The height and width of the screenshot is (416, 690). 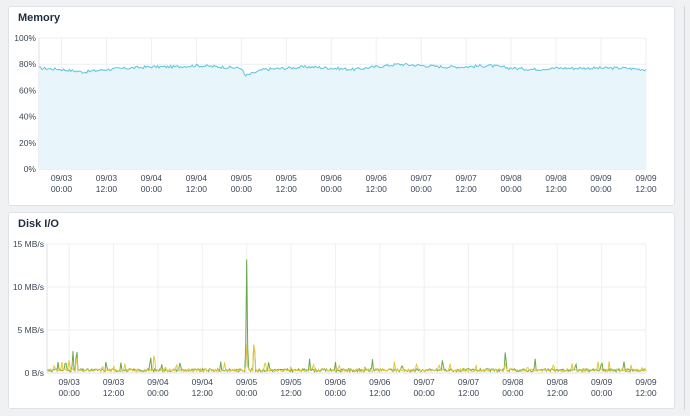 What do you see at coordinates (27, 90) in the screenshot?
I see `memory-y-tick-label: 60%` at bounding box center [27, 90].